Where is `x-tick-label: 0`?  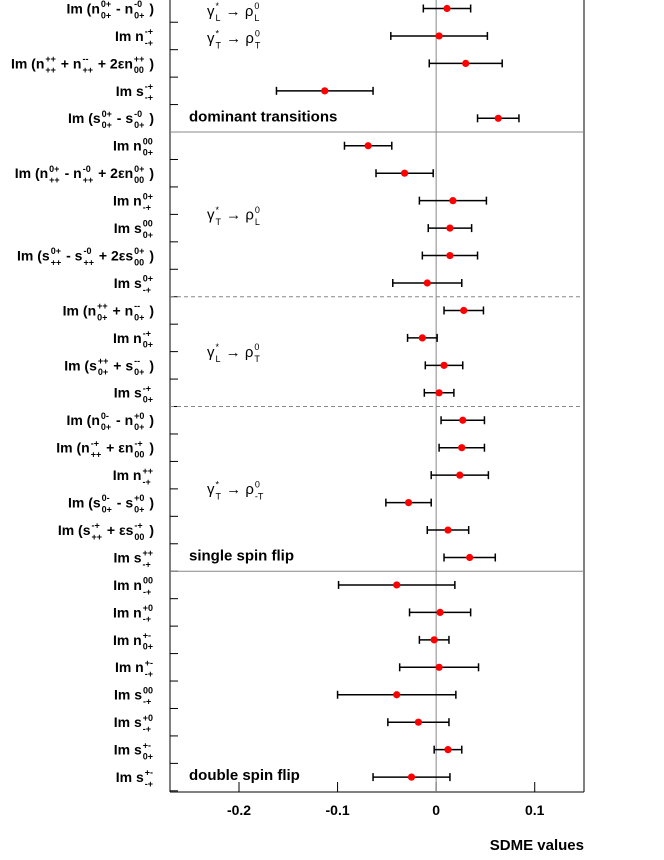
x-tick-label: 0 is located at coordinates (436, 810).